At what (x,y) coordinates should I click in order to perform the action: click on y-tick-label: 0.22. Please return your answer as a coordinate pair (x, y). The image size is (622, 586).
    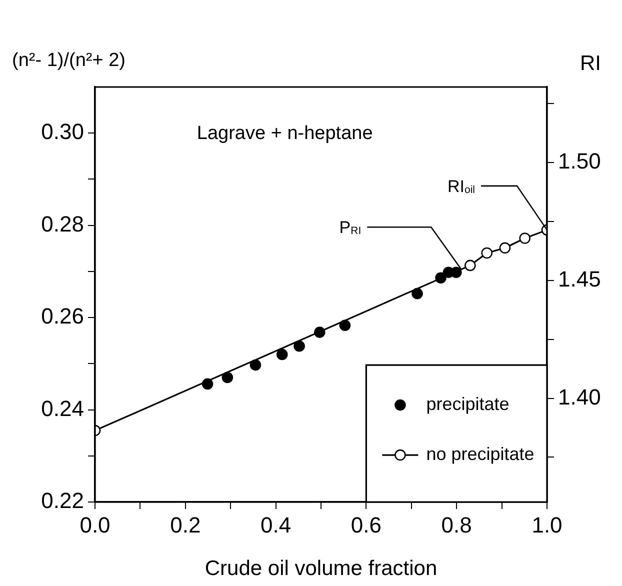
    Looking at the image, I should click on (62, 501).